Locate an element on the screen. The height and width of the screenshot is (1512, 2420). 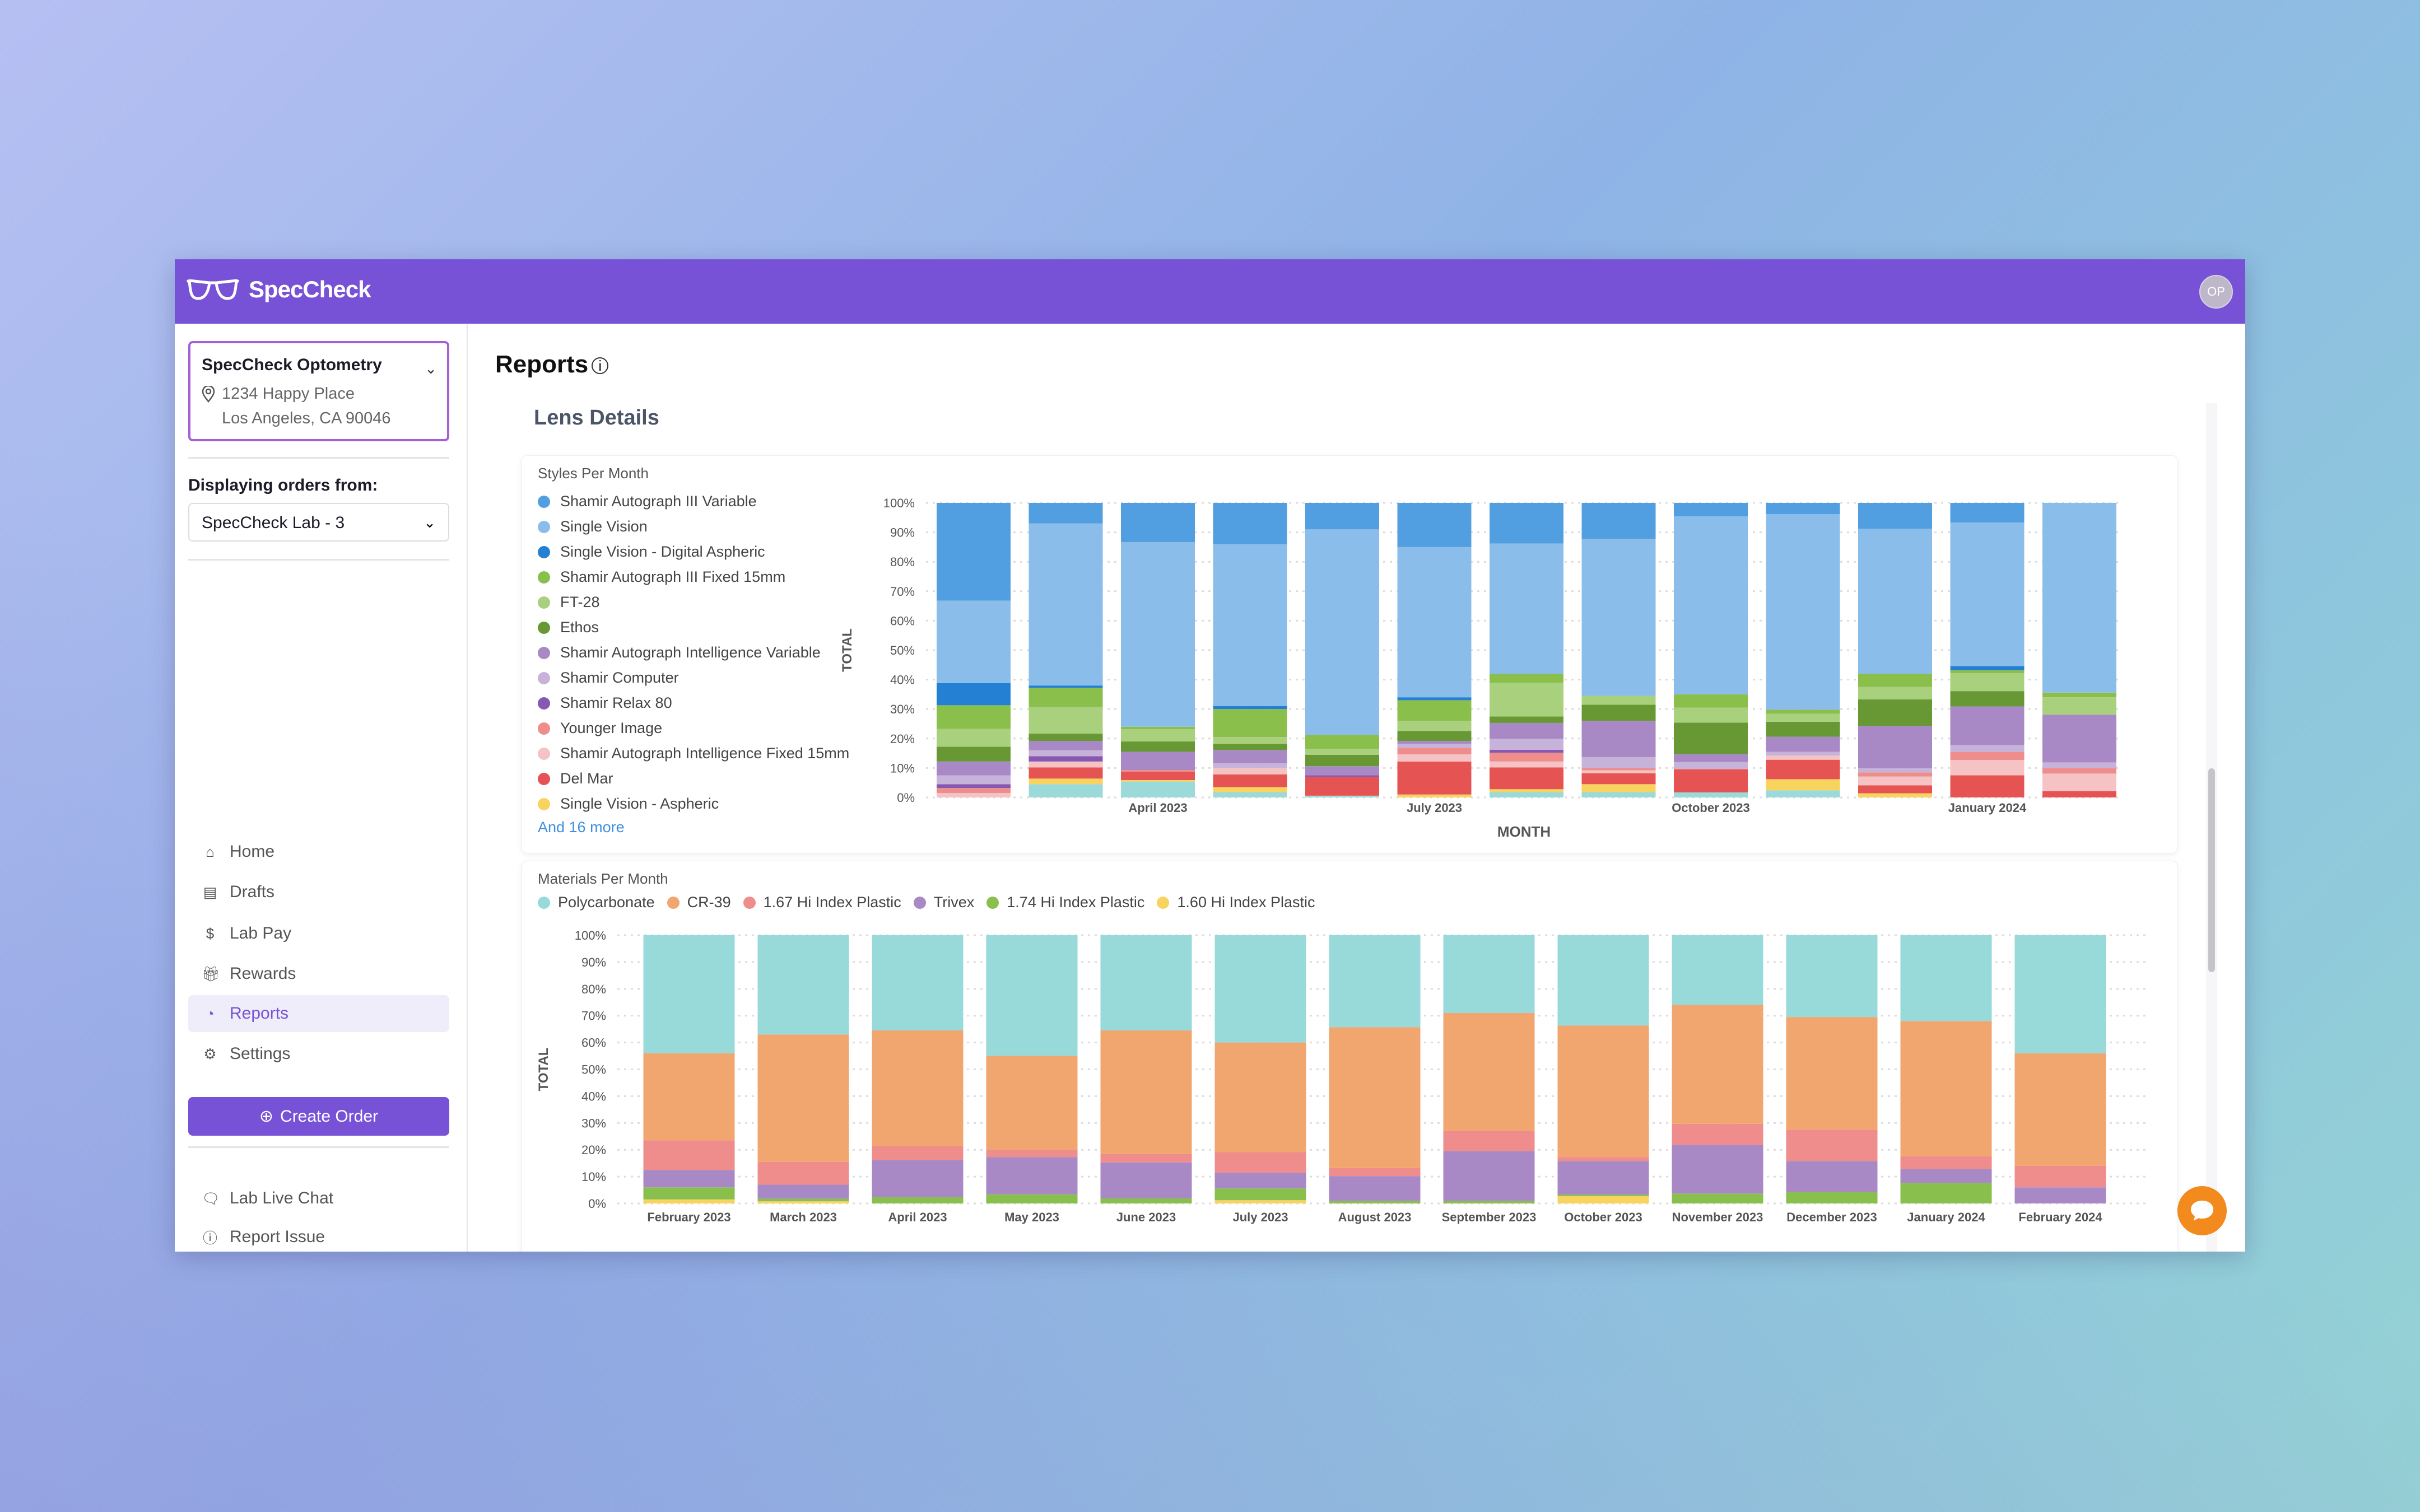
legend-item: Shamir Relax 80 is located at coordinates (694, 703).